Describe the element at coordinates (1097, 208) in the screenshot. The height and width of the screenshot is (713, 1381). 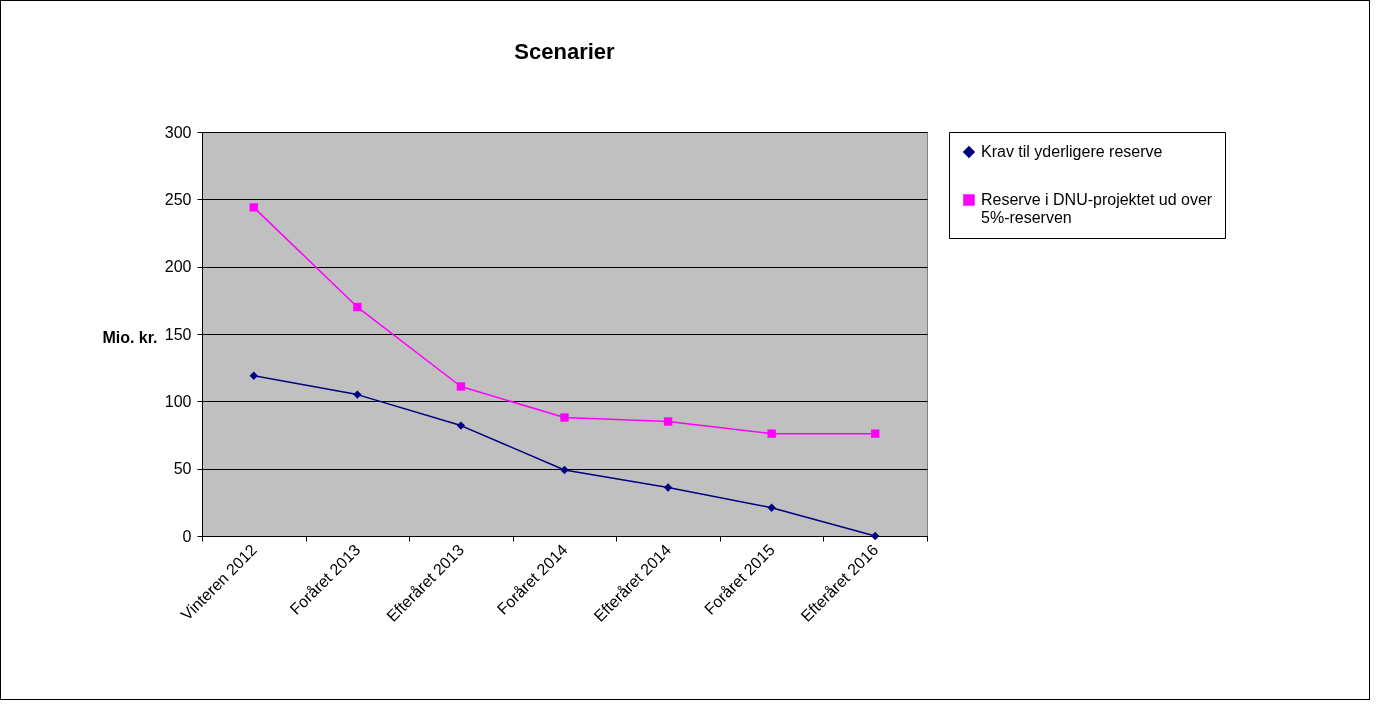
I see `legend-label: Reserve i DNU-projektet ud over 5%-reserven` at that location.